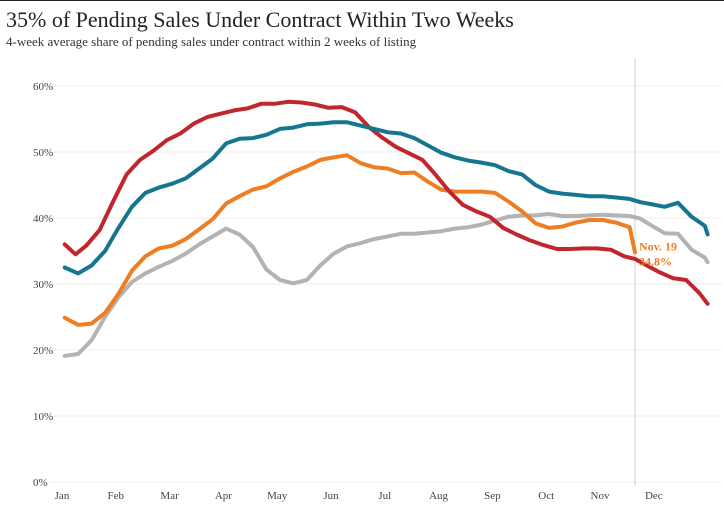 The width and height of the screenshot is (724, 528). Describe the element at coordinates (362, 0) in the screenshot. I see `top-border` at that location.